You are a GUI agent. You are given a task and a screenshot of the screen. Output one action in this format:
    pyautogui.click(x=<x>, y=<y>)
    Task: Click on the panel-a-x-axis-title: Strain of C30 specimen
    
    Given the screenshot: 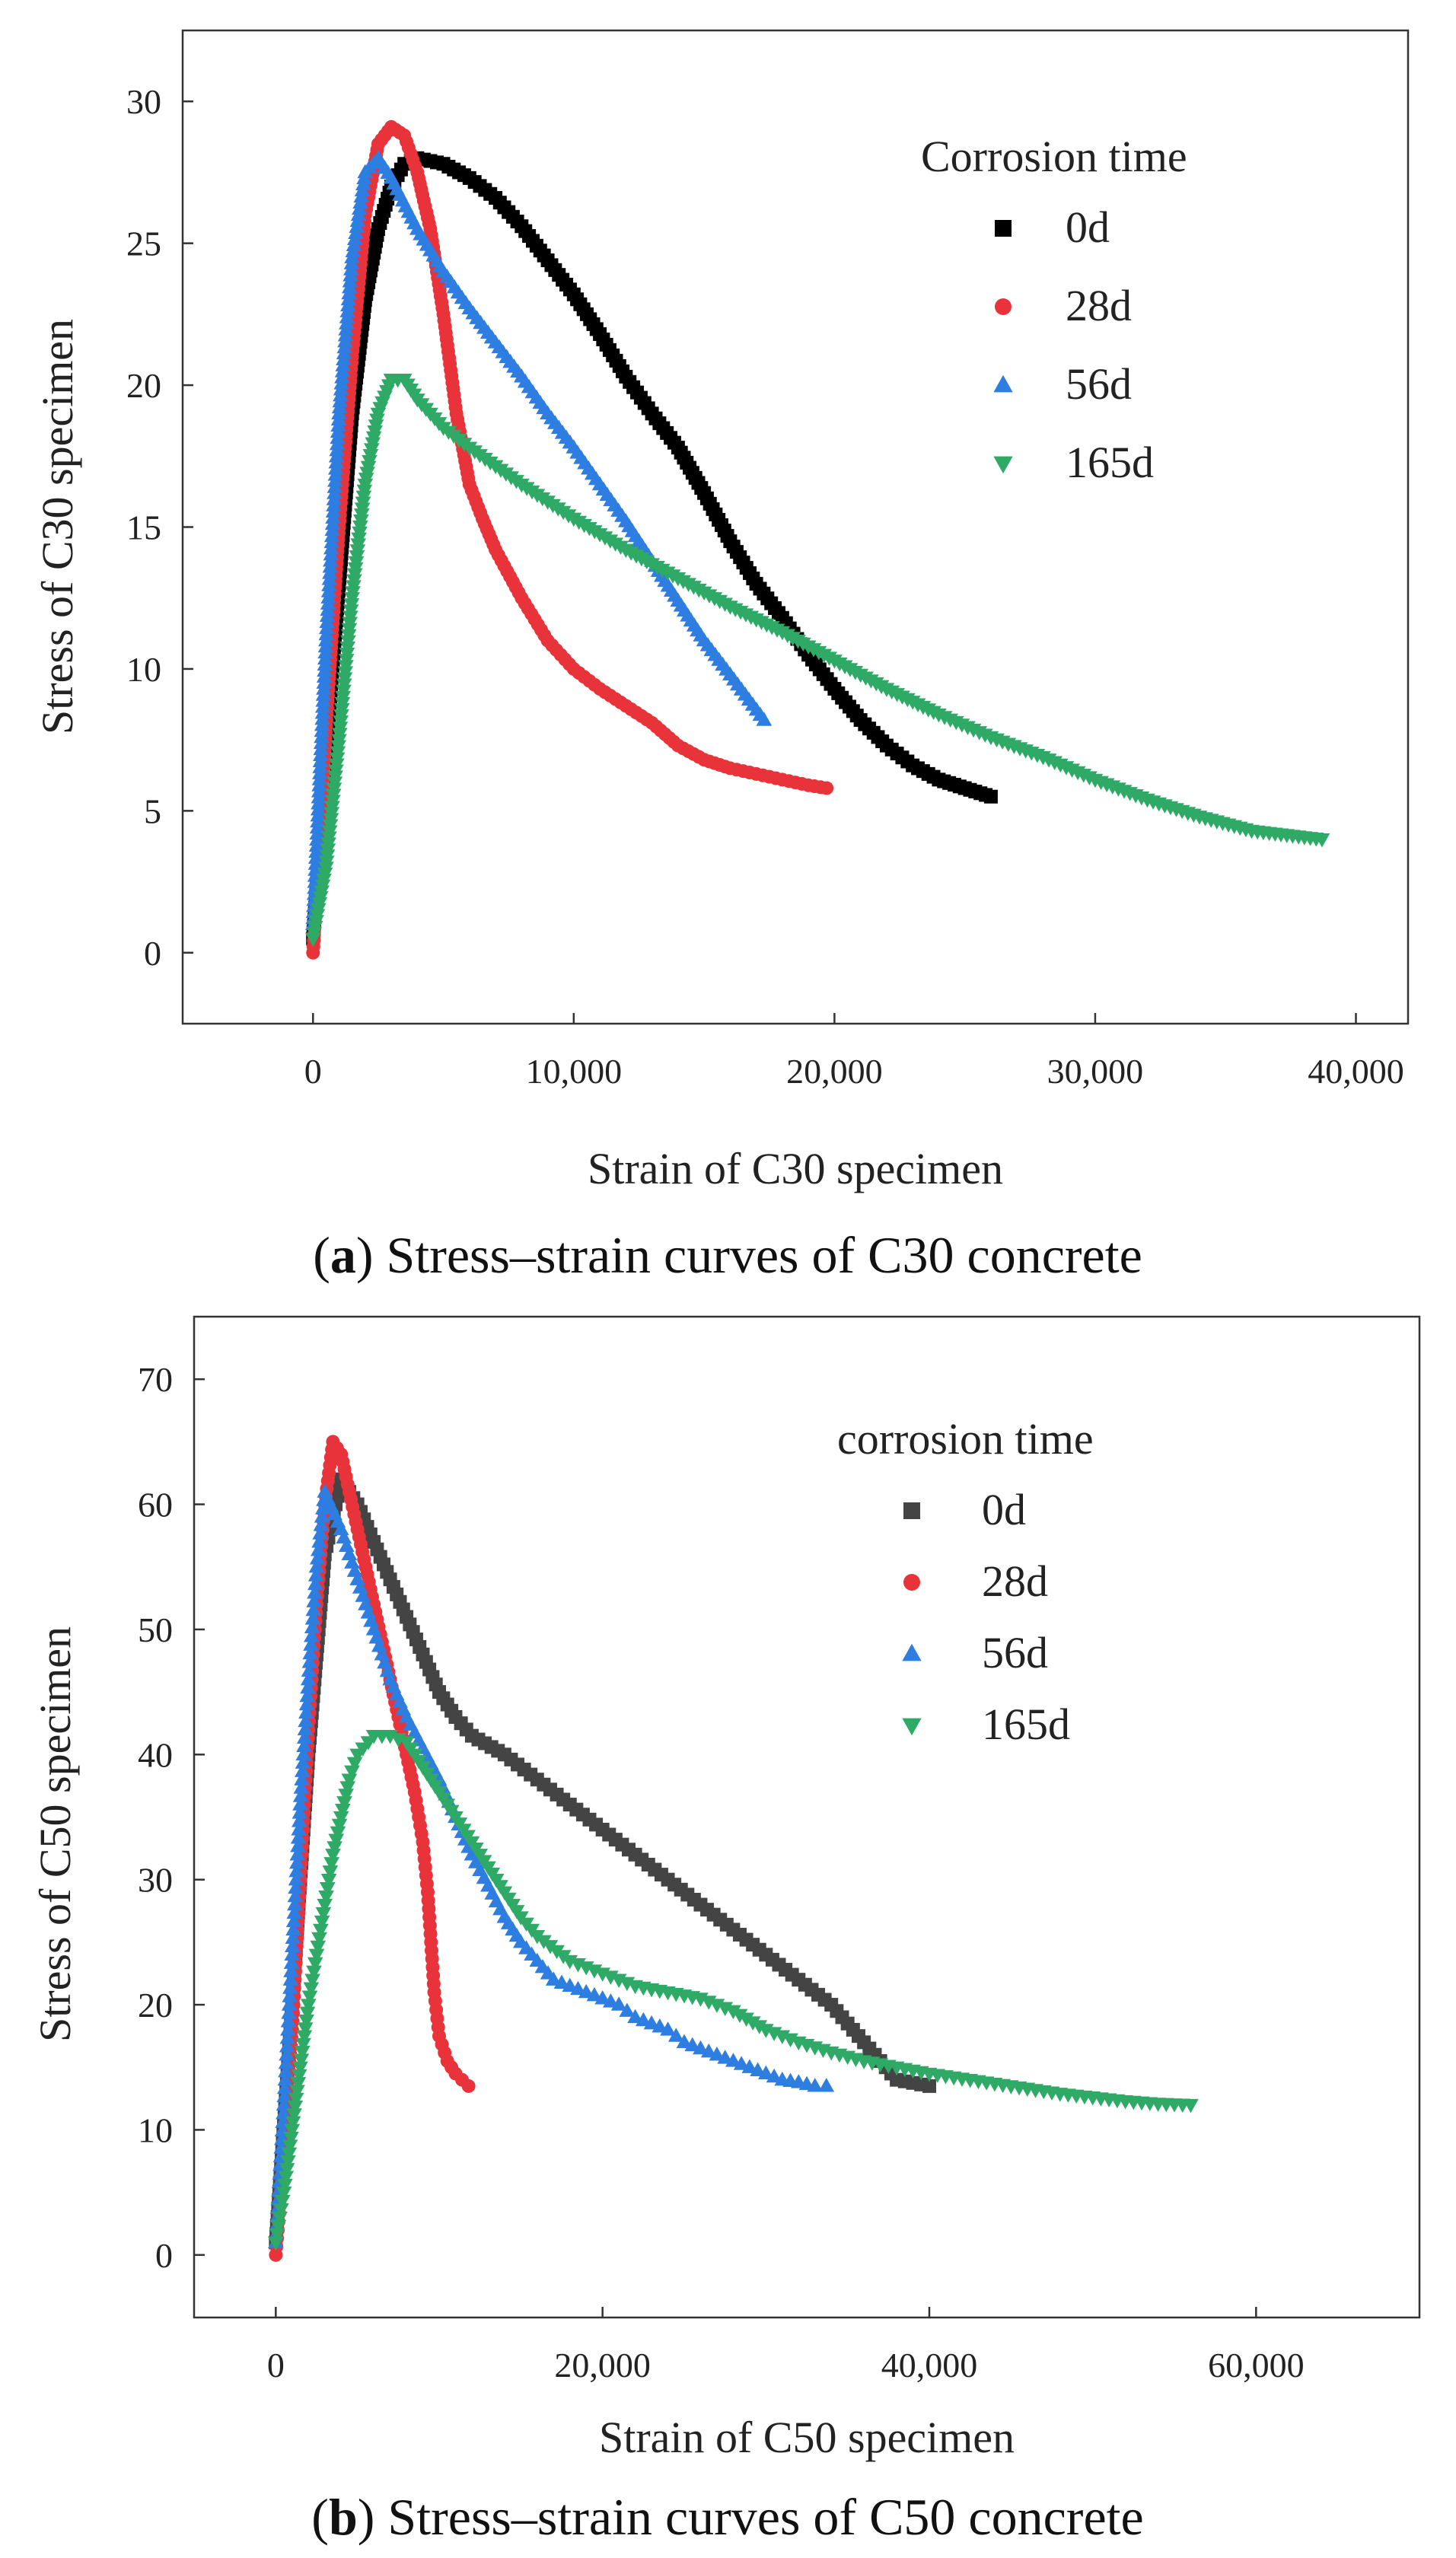 What is the action you would take?
    pyautogui.click(x=795, y=1169)
    